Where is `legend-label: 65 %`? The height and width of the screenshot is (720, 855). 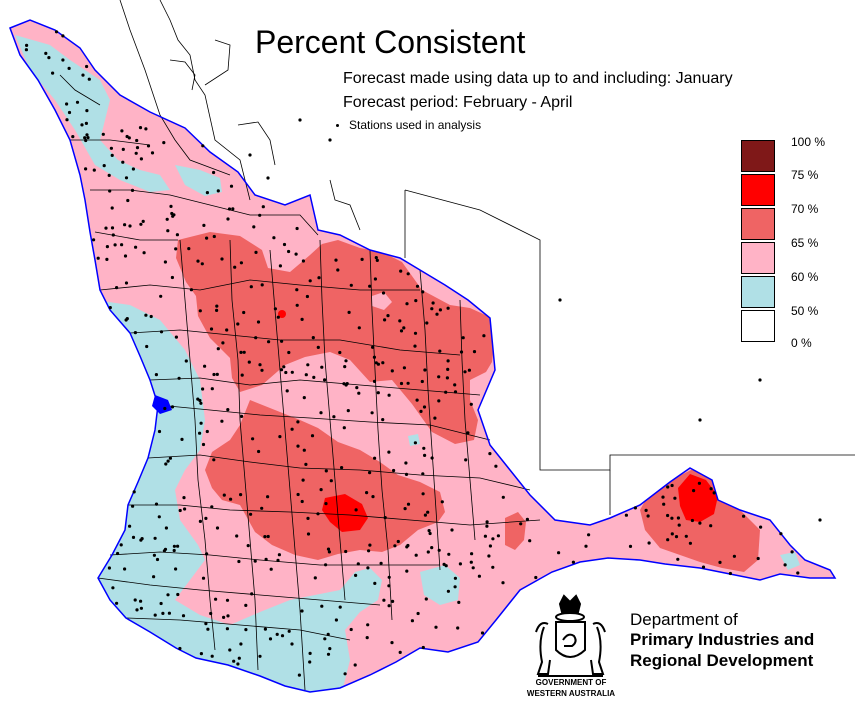 legend-label: 65 % is located at coordinates (805, 243).